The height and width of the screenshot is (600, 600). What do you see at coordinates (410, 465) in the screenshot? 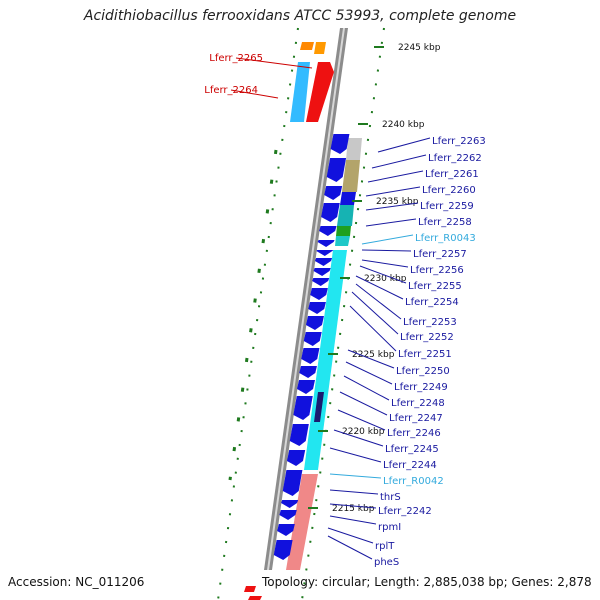
I see `gene-label-lferr-2244: Lferr_2244` at bounding box center [410, 465].